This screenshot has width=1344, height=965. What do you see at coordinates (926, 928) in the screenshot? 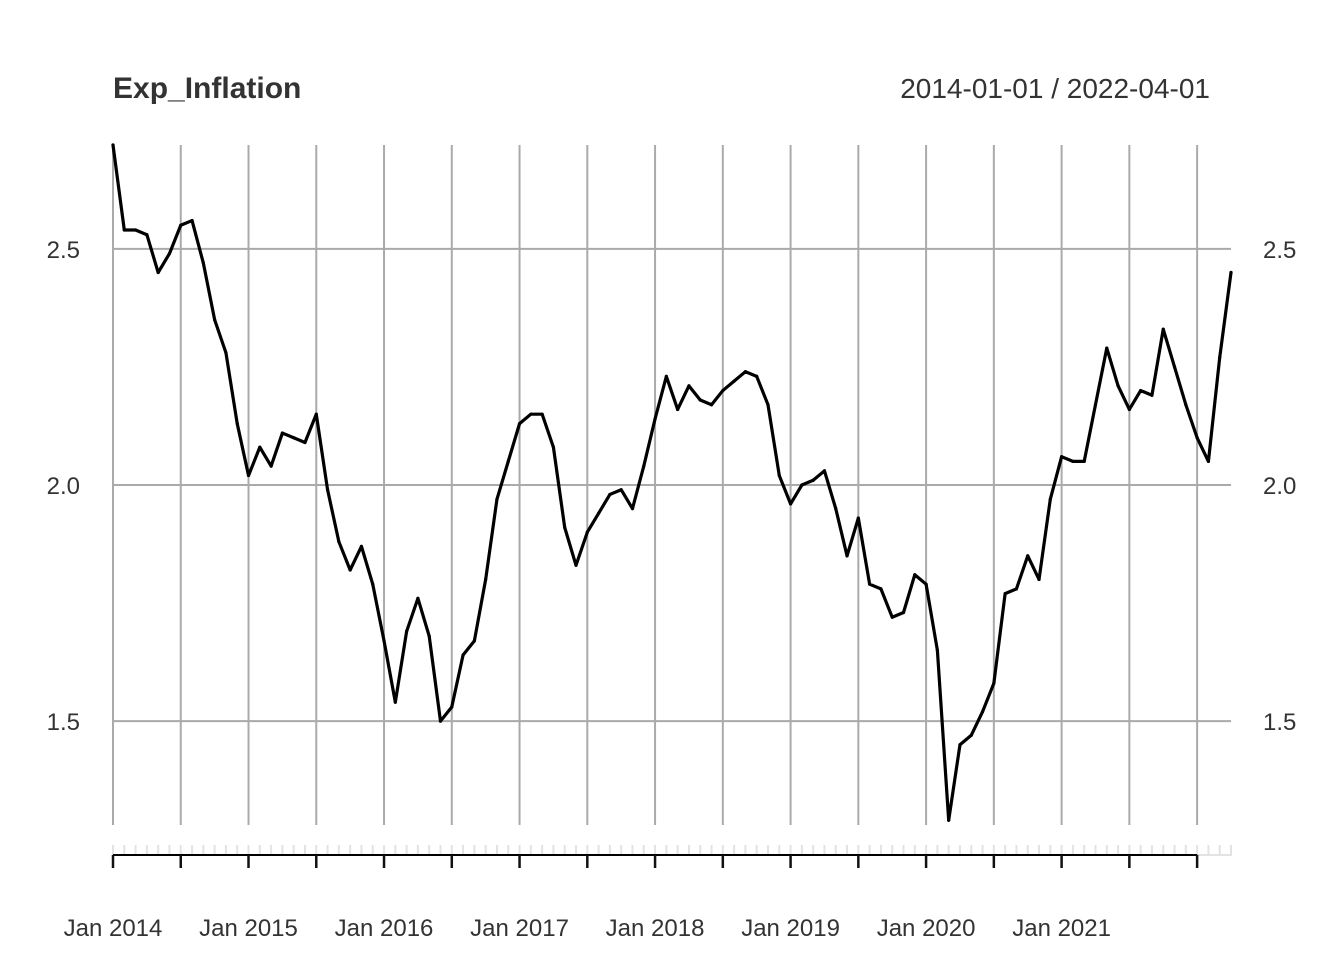
I see `x-tick-label: Jan 2020` at bounding box center [926, 928].